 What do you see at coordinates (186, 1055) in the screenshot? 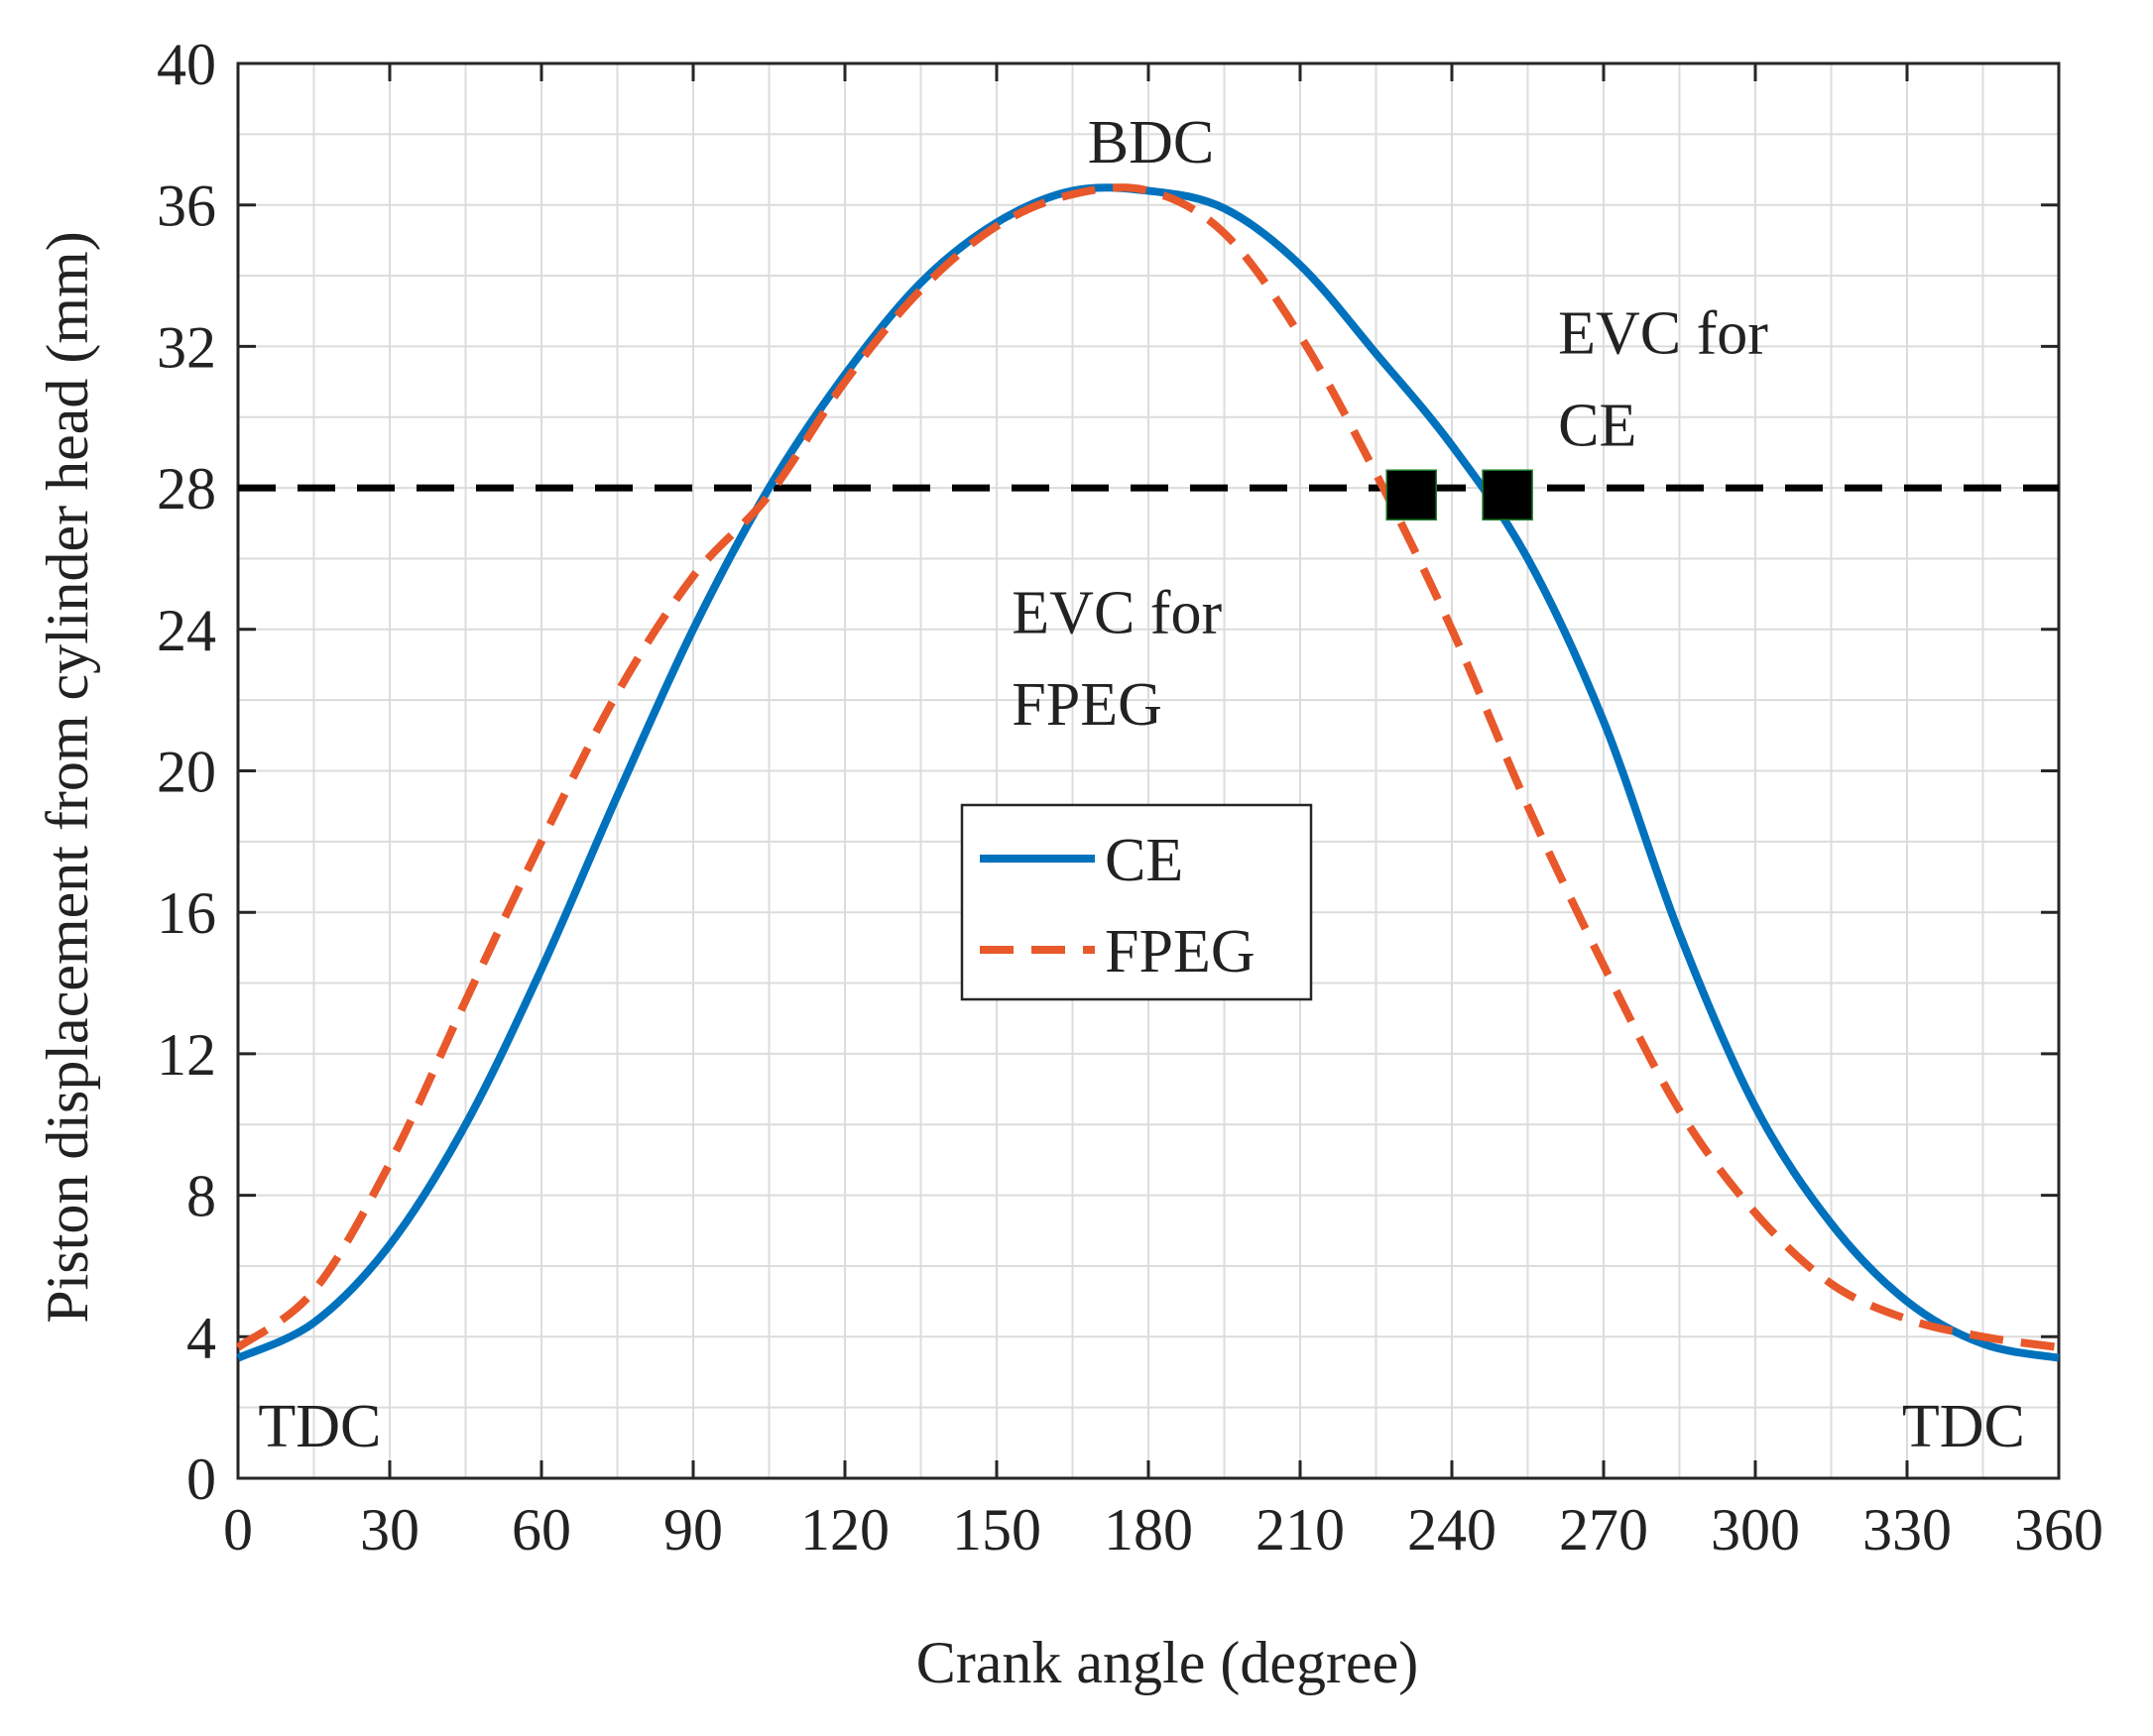
I see `y-tick-label: 12` at bounding box center [186, 1055].